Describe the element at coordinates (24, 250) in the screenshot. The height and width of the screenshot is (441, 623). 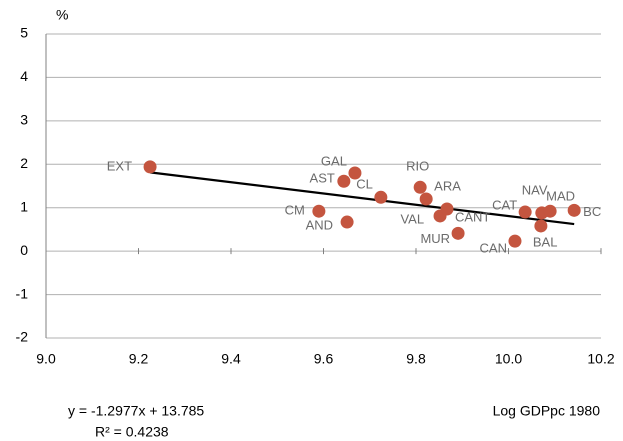
I see `y-tick-label: 0` at that location.